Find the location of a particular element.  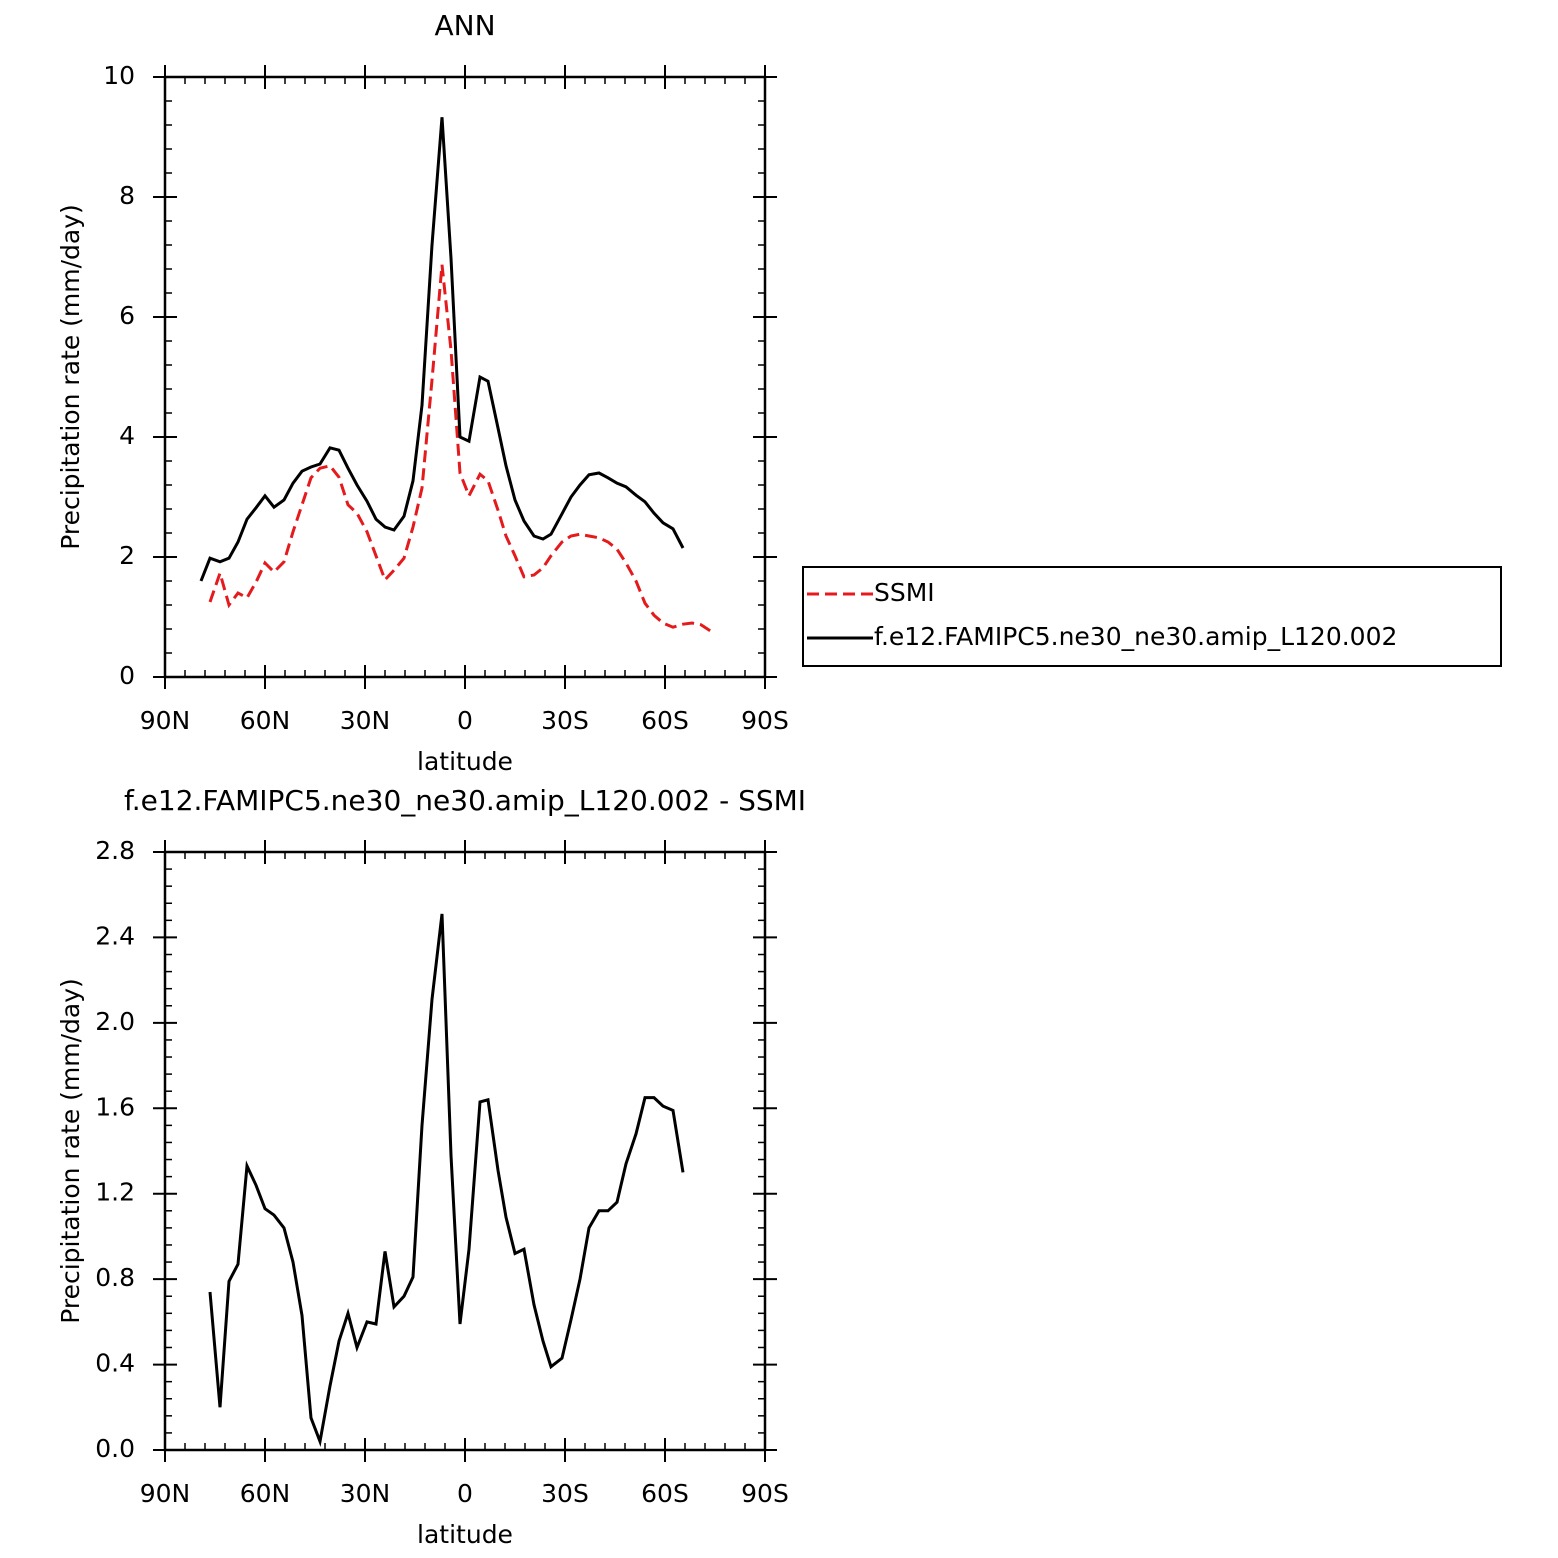

y-tick-label: 0 is located at coordinates (127, 675).